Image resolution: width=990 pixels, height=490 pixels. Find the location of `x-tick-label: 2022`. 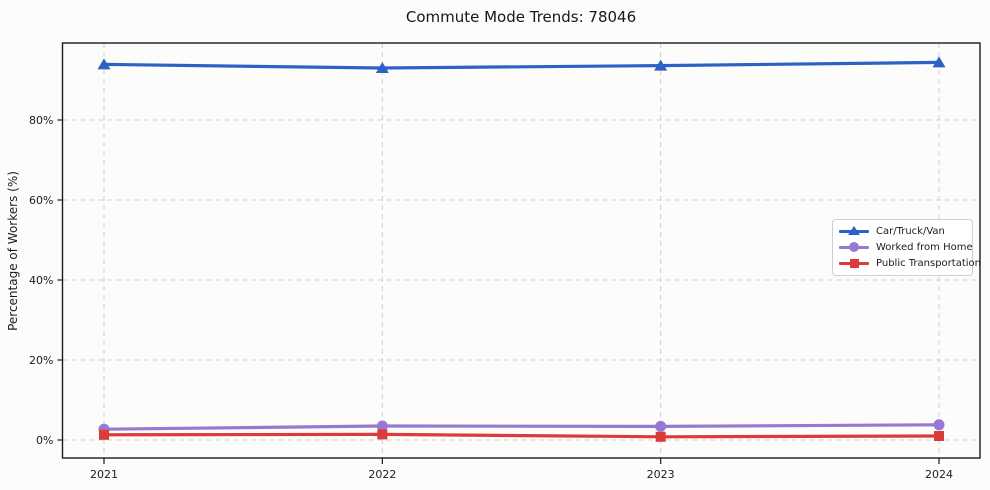

x-tick-label: 2022 is located at coordinates (382, 474).